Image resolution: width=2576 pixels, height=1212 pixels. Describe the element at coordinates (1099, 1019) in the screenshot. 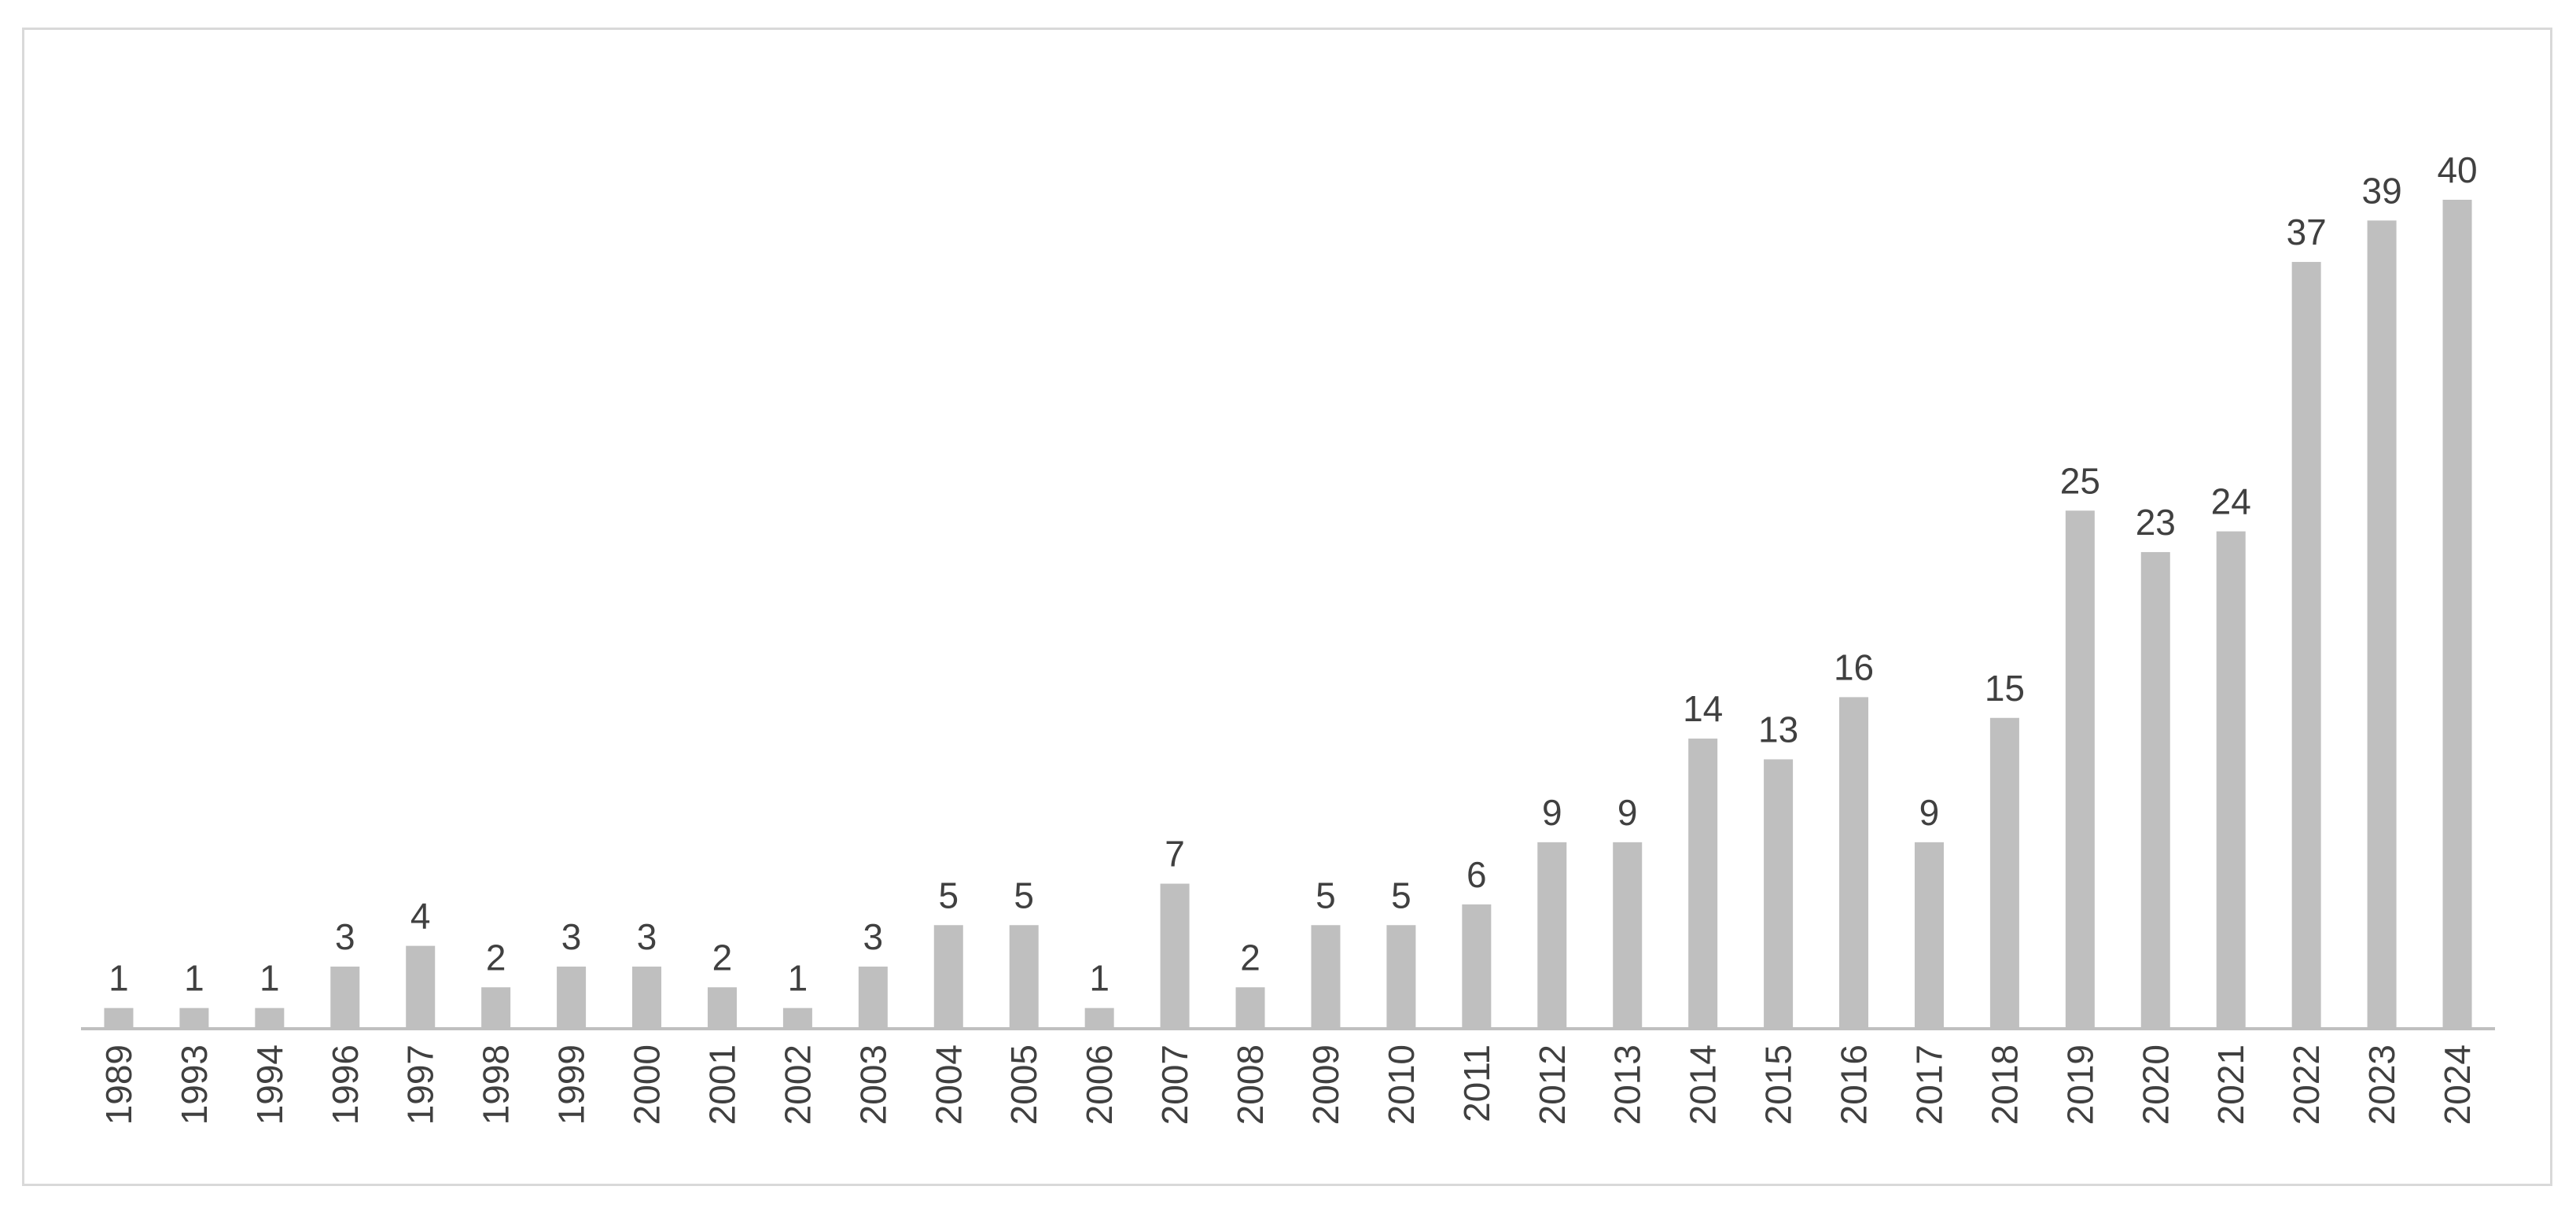

I see `bar-2006` at that location.